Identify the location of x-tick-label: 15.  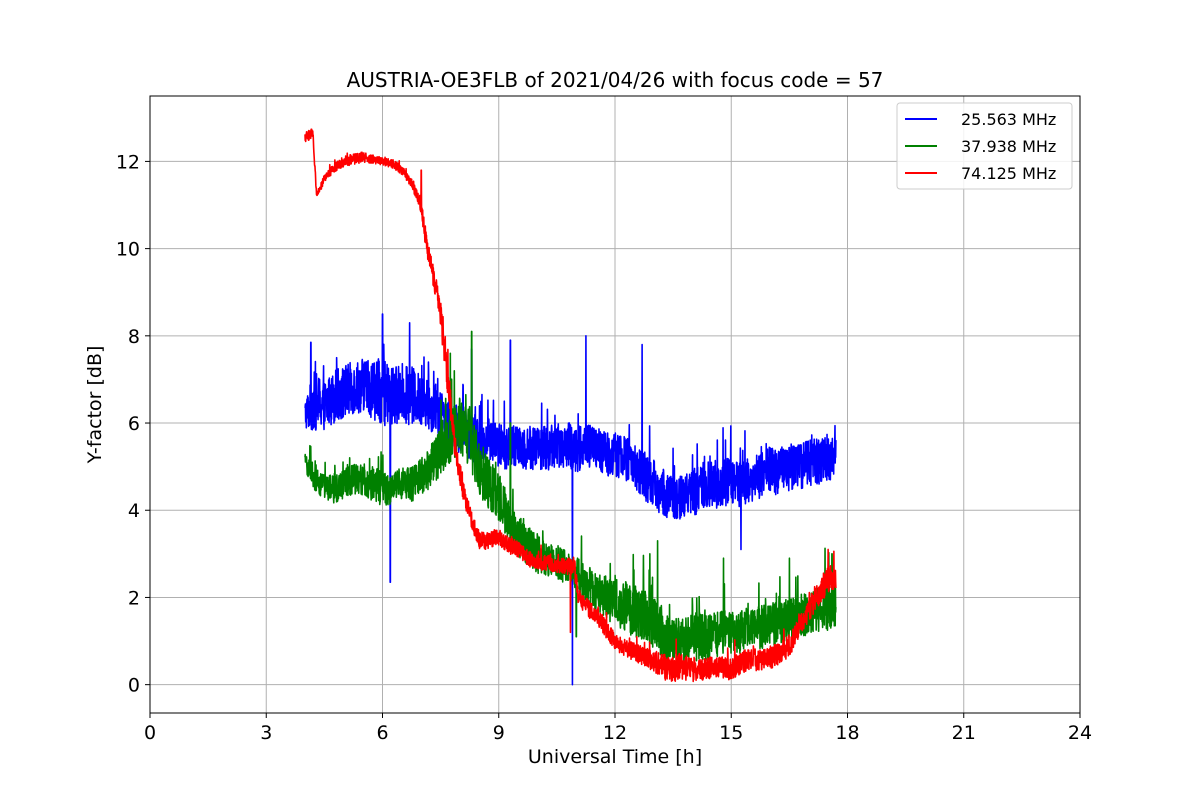
(731, 733).